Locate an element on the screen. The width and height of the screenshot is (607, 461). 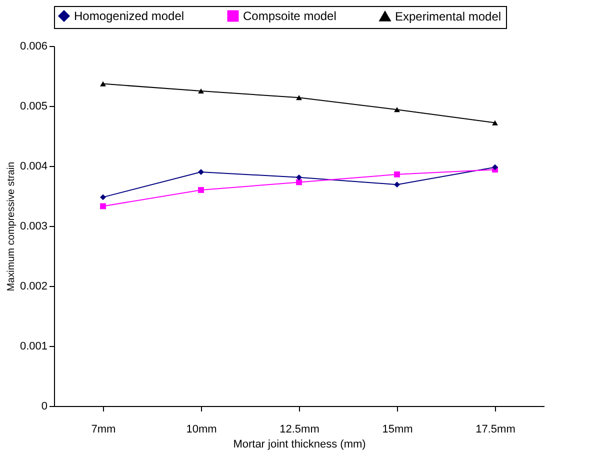
y-tick-label: 0.003 is located at coordinates (34, 226).